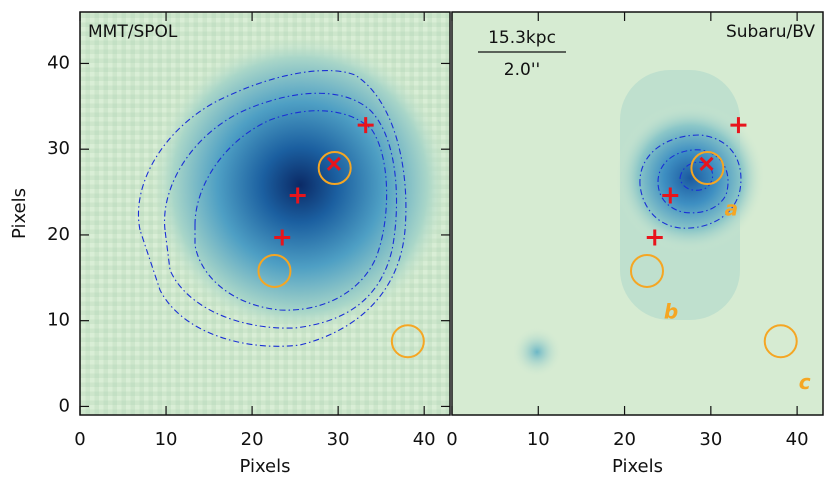 This screenshot has height=480, width=830. I want to click on scale-bar-bottom: 2.0'', so click(522, 70).